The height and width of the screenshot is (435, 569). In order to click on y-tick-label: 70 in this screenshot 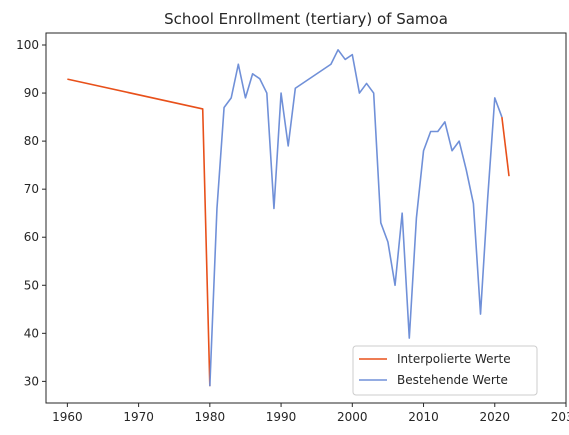, I will do `click(31, 189)`.